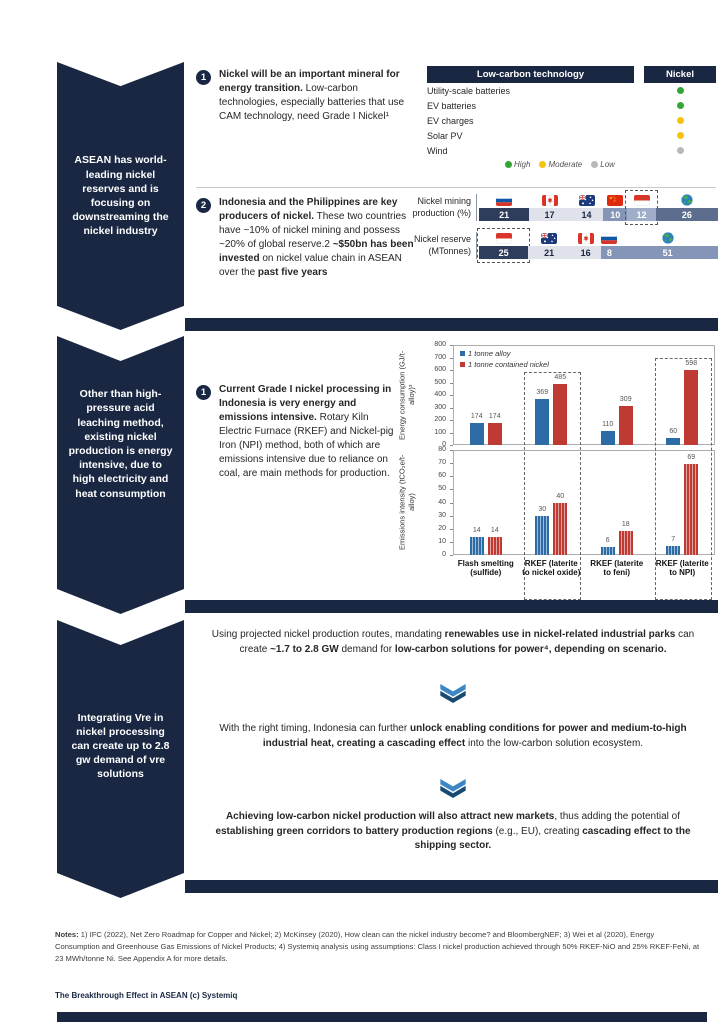 The width and height of the screenshot is (724, 1024). I want to click on y-tick-label: 30, so click(442, 515).